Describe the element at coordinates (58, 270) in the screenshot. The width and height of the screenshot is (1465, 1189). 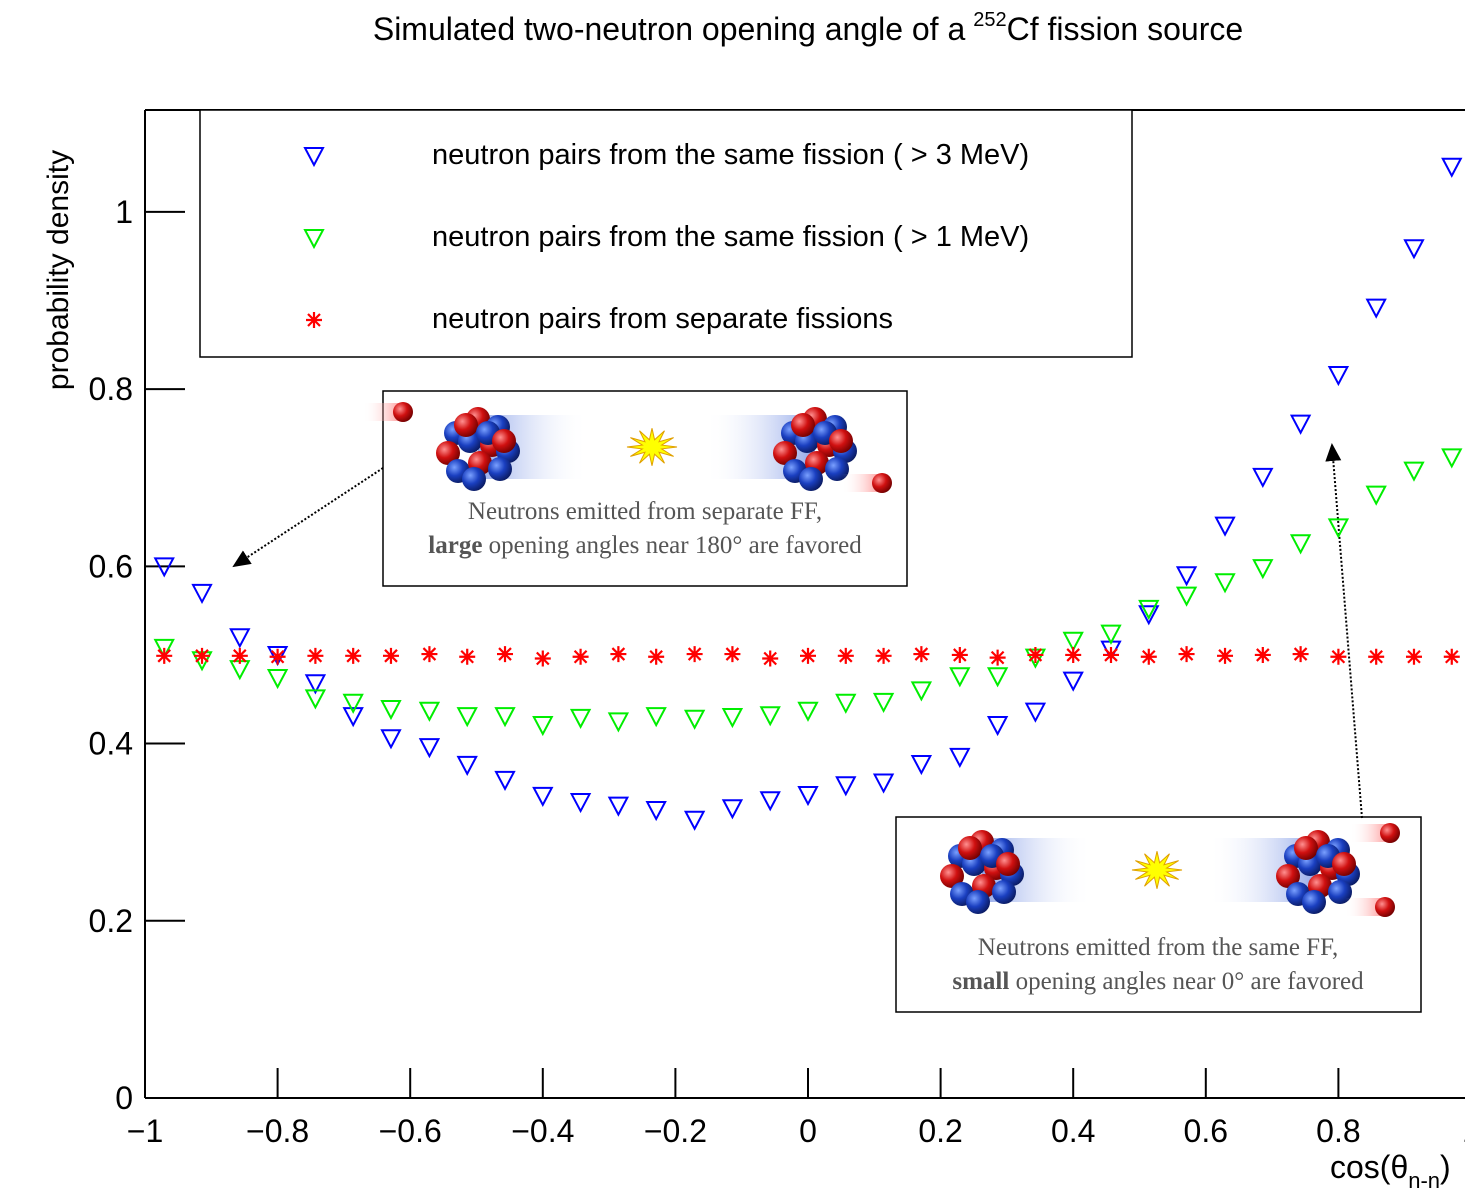
I see `y-axis-label: probability density` at that location.